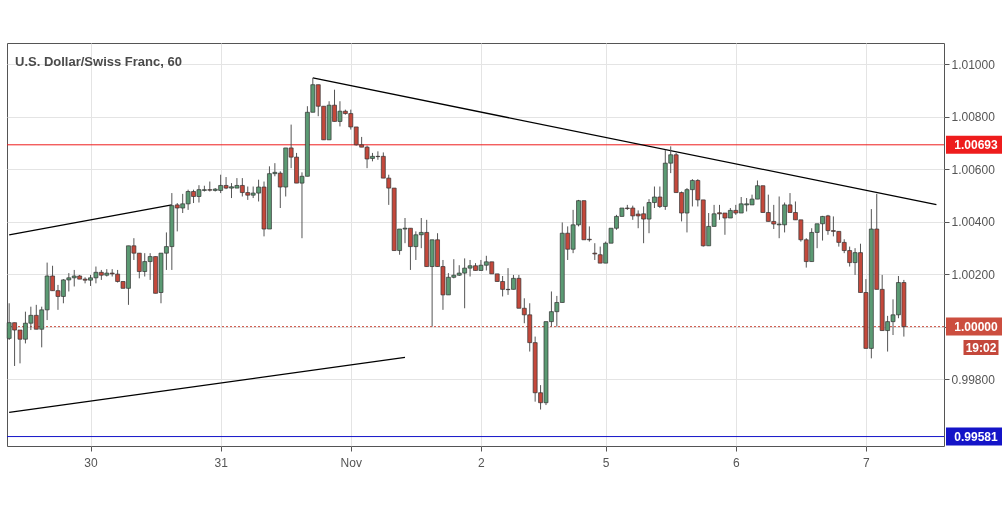 The image size is (1002, 508). I want to click on y-tick-label: 0.99800, so click(973, 379).